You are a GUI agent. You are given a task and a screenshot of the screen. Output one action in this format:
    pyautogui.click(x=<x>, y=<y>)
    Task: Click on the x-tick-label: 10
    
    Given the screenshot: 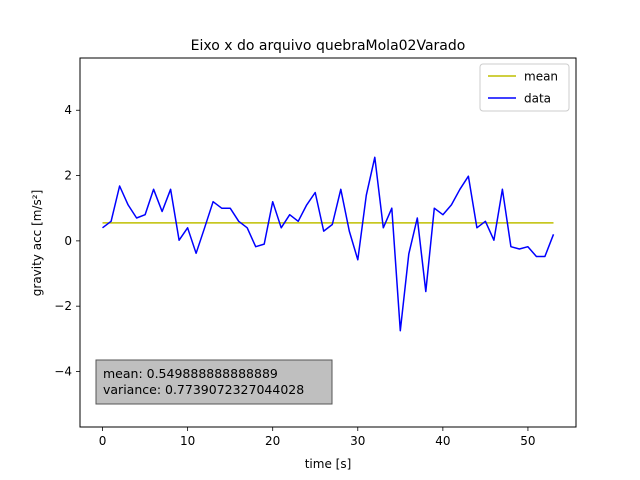 What is the action you would take?
    pyautogui.click(x=187, y=441)
    